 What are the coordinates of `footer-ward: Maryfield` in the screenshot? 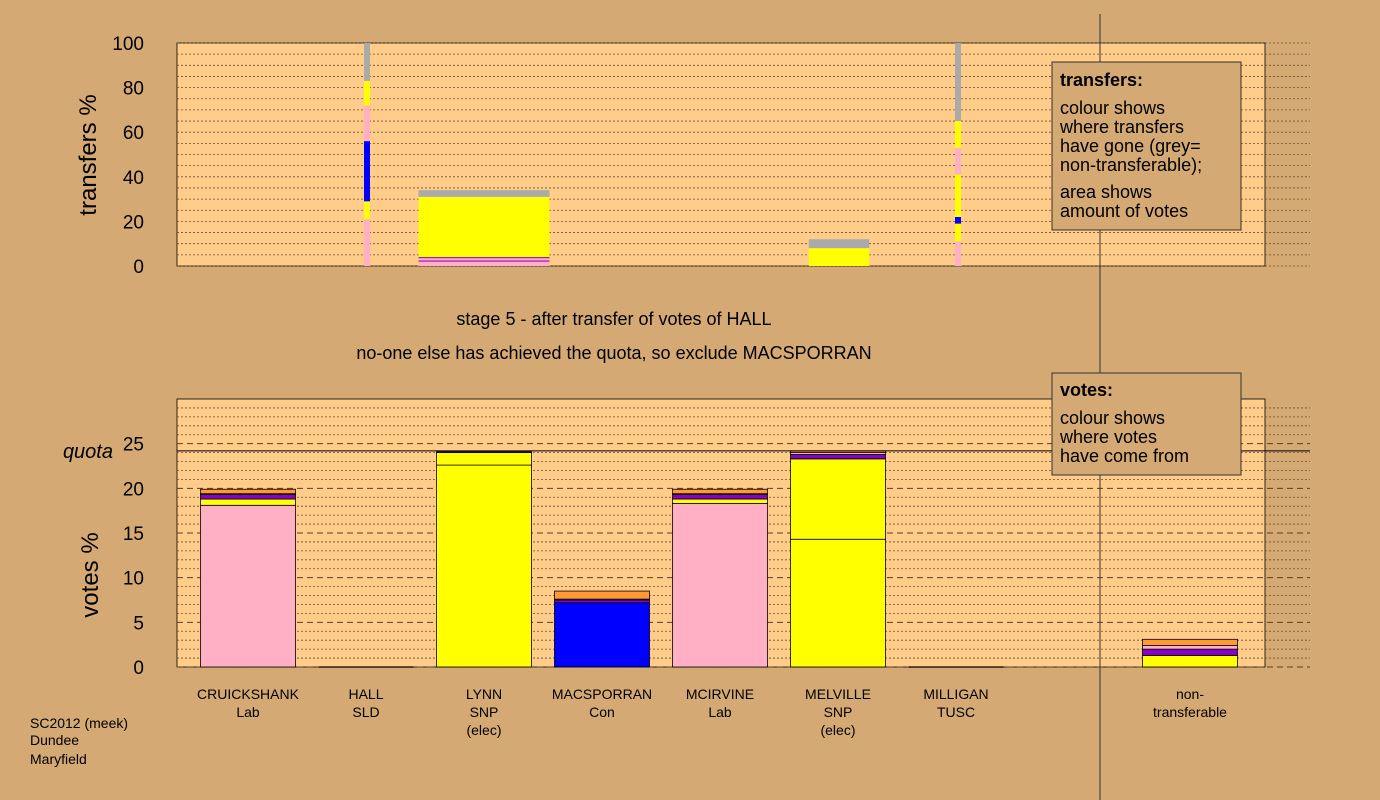 It's located at (58, 759).